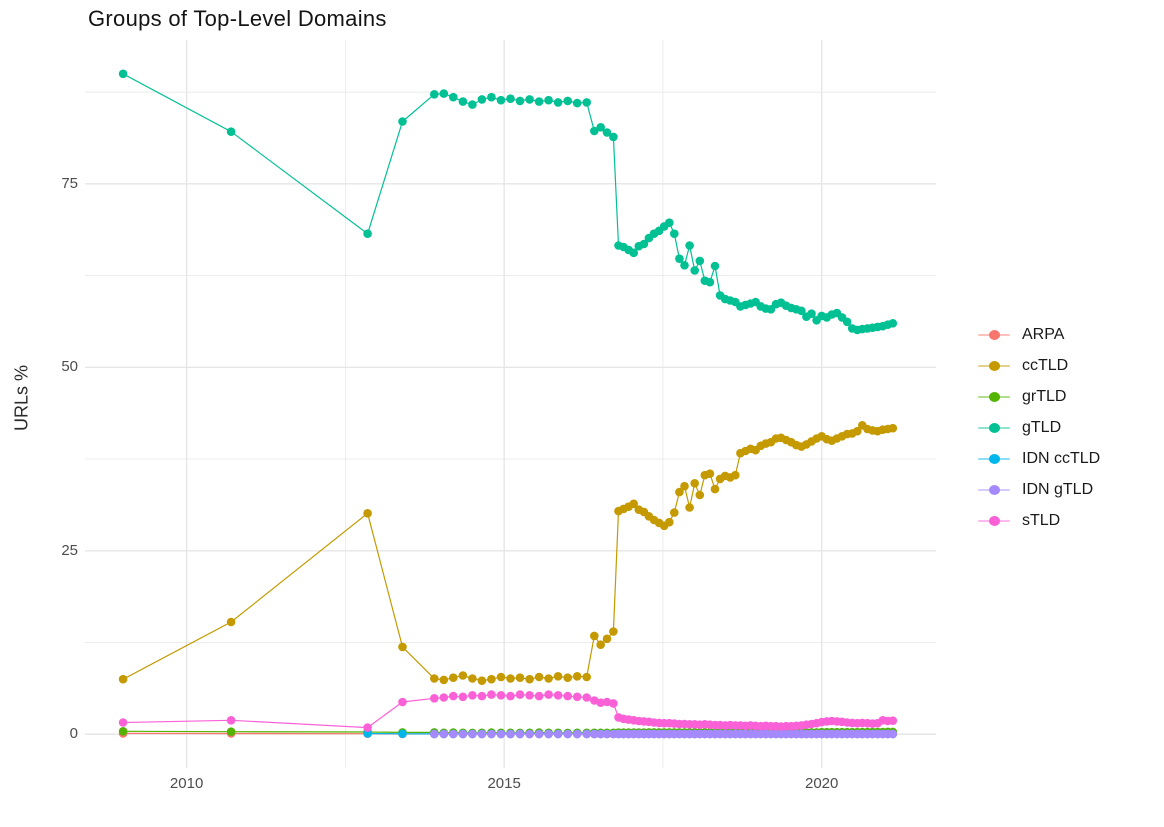 This screenshot has width=1164, height=827. I want to click on legend-label: ARPA, so click(1043, 334).